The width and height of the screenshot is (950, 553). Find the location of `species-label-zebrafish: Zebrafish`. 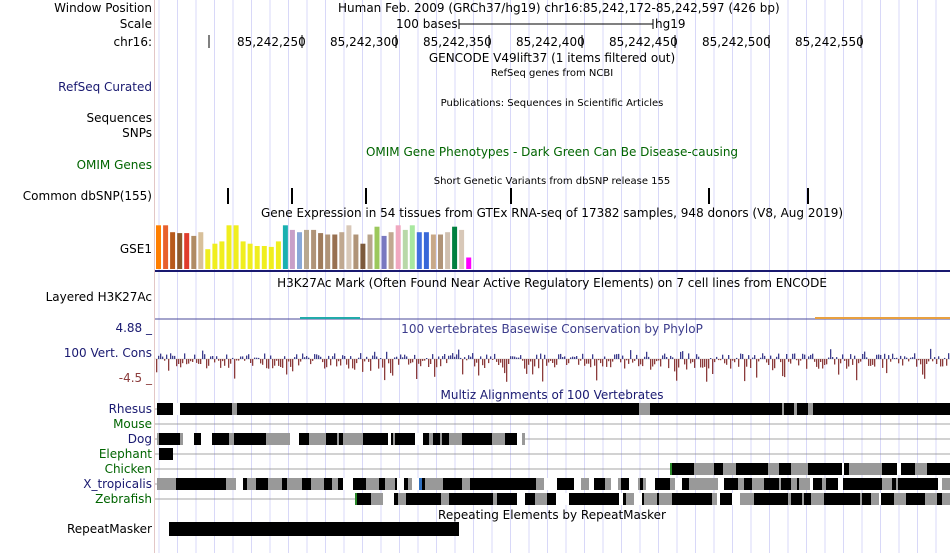

species-label-zebrafish: Zebrafish is located at coordinates (123, 499).